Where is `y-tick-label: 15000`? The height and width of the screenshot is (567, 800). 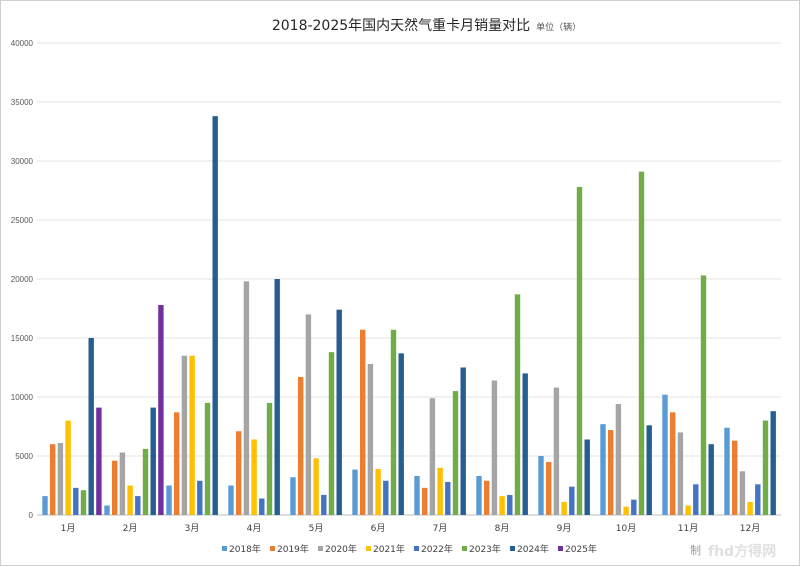 y-tick-label: 15000 is located at coordinates (22, 338).